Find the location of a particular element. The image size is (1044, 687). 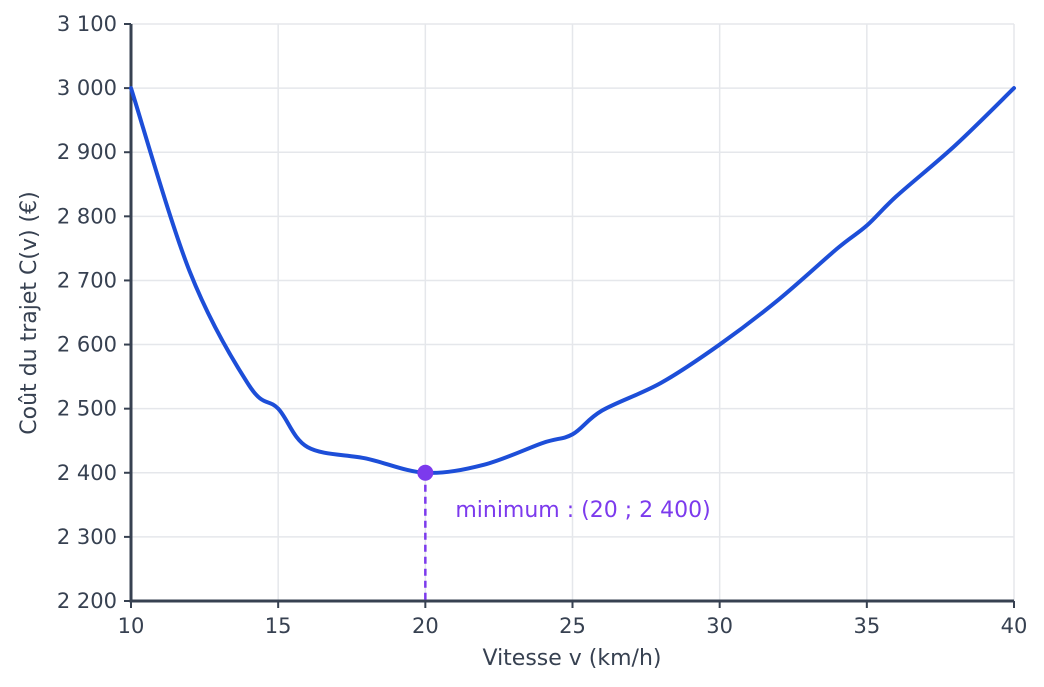

y-tick-label: 3 100 is located at coordinates (87, 24).